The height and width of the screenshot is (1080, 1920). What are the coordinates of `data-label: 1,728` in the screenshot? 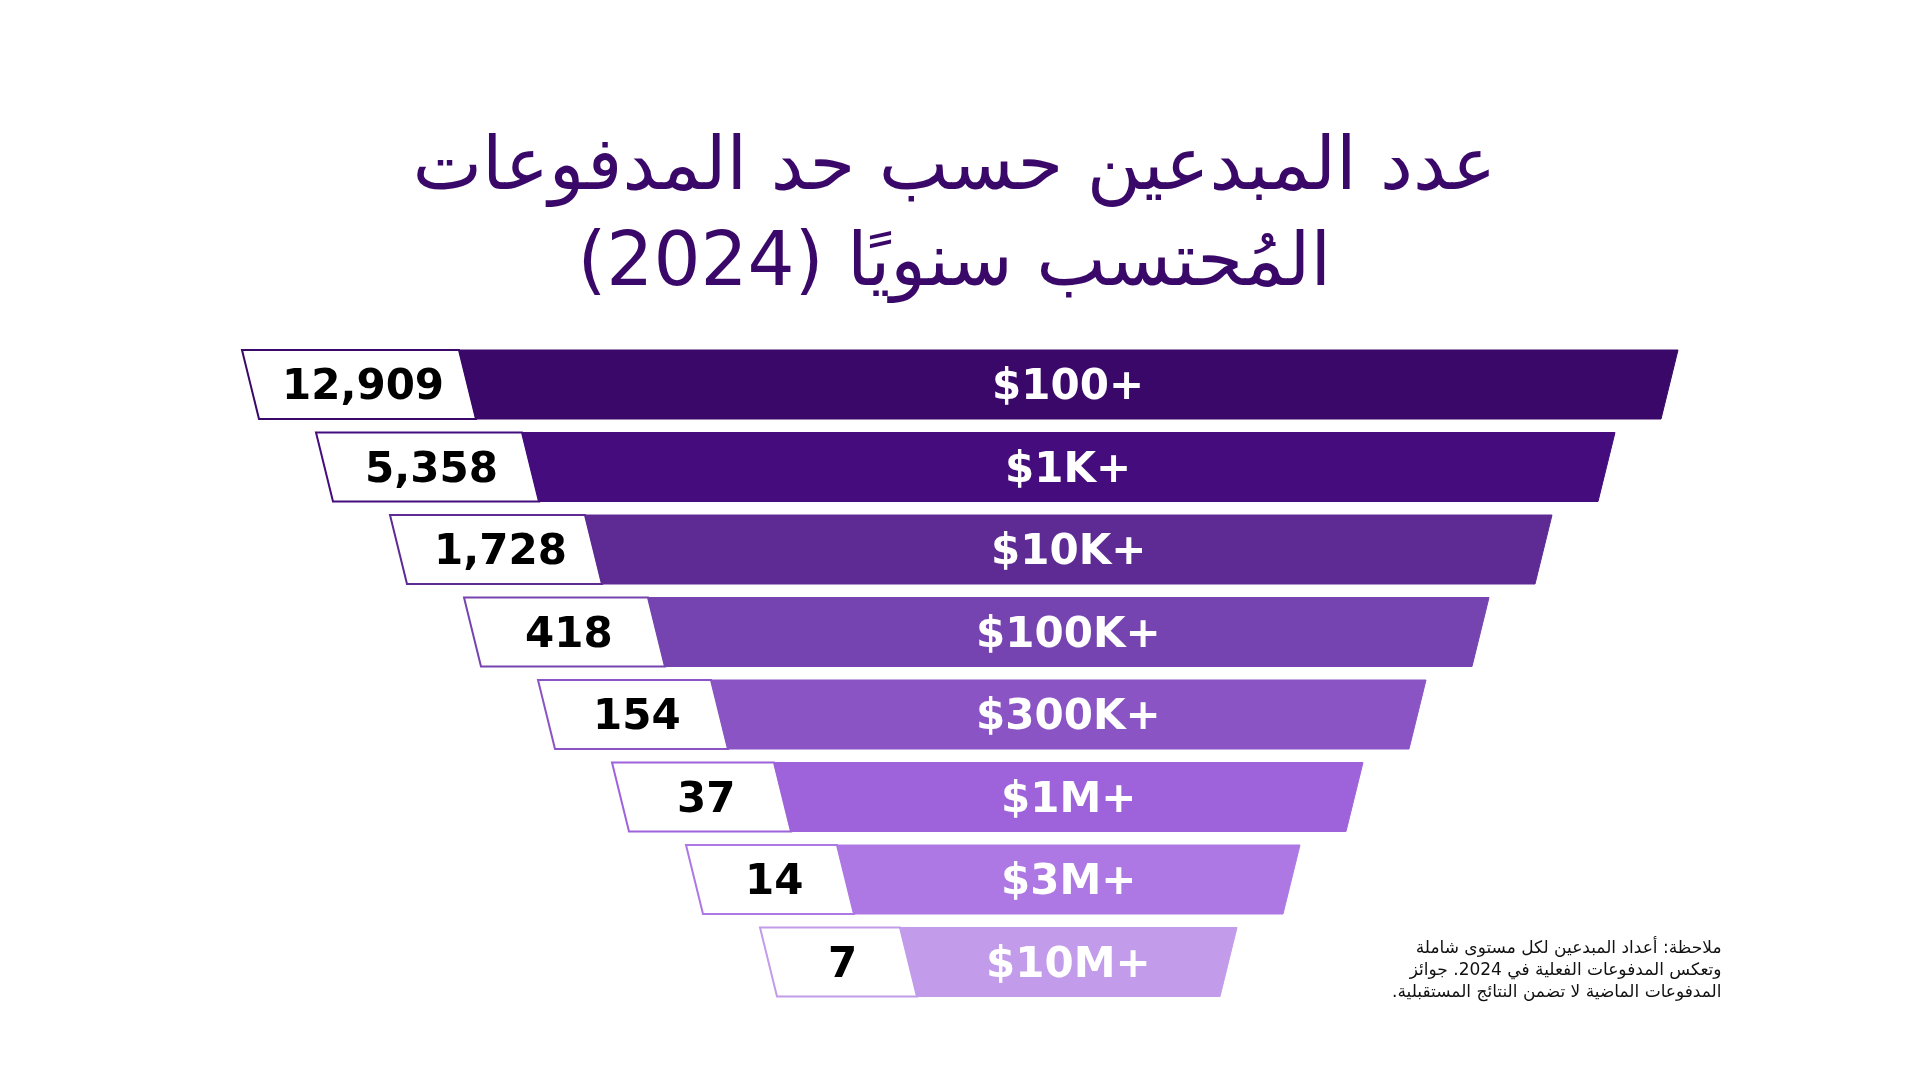 It's located at (500, 549).